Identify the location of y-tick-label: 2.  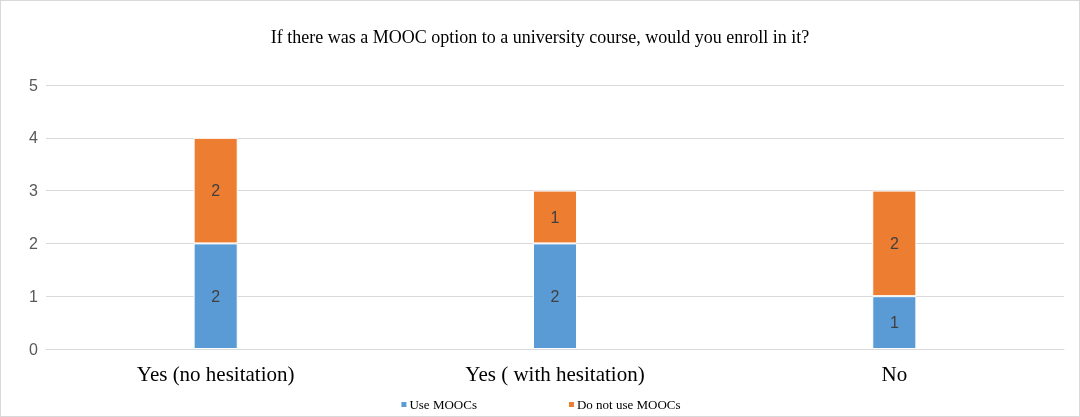
(34, 243).